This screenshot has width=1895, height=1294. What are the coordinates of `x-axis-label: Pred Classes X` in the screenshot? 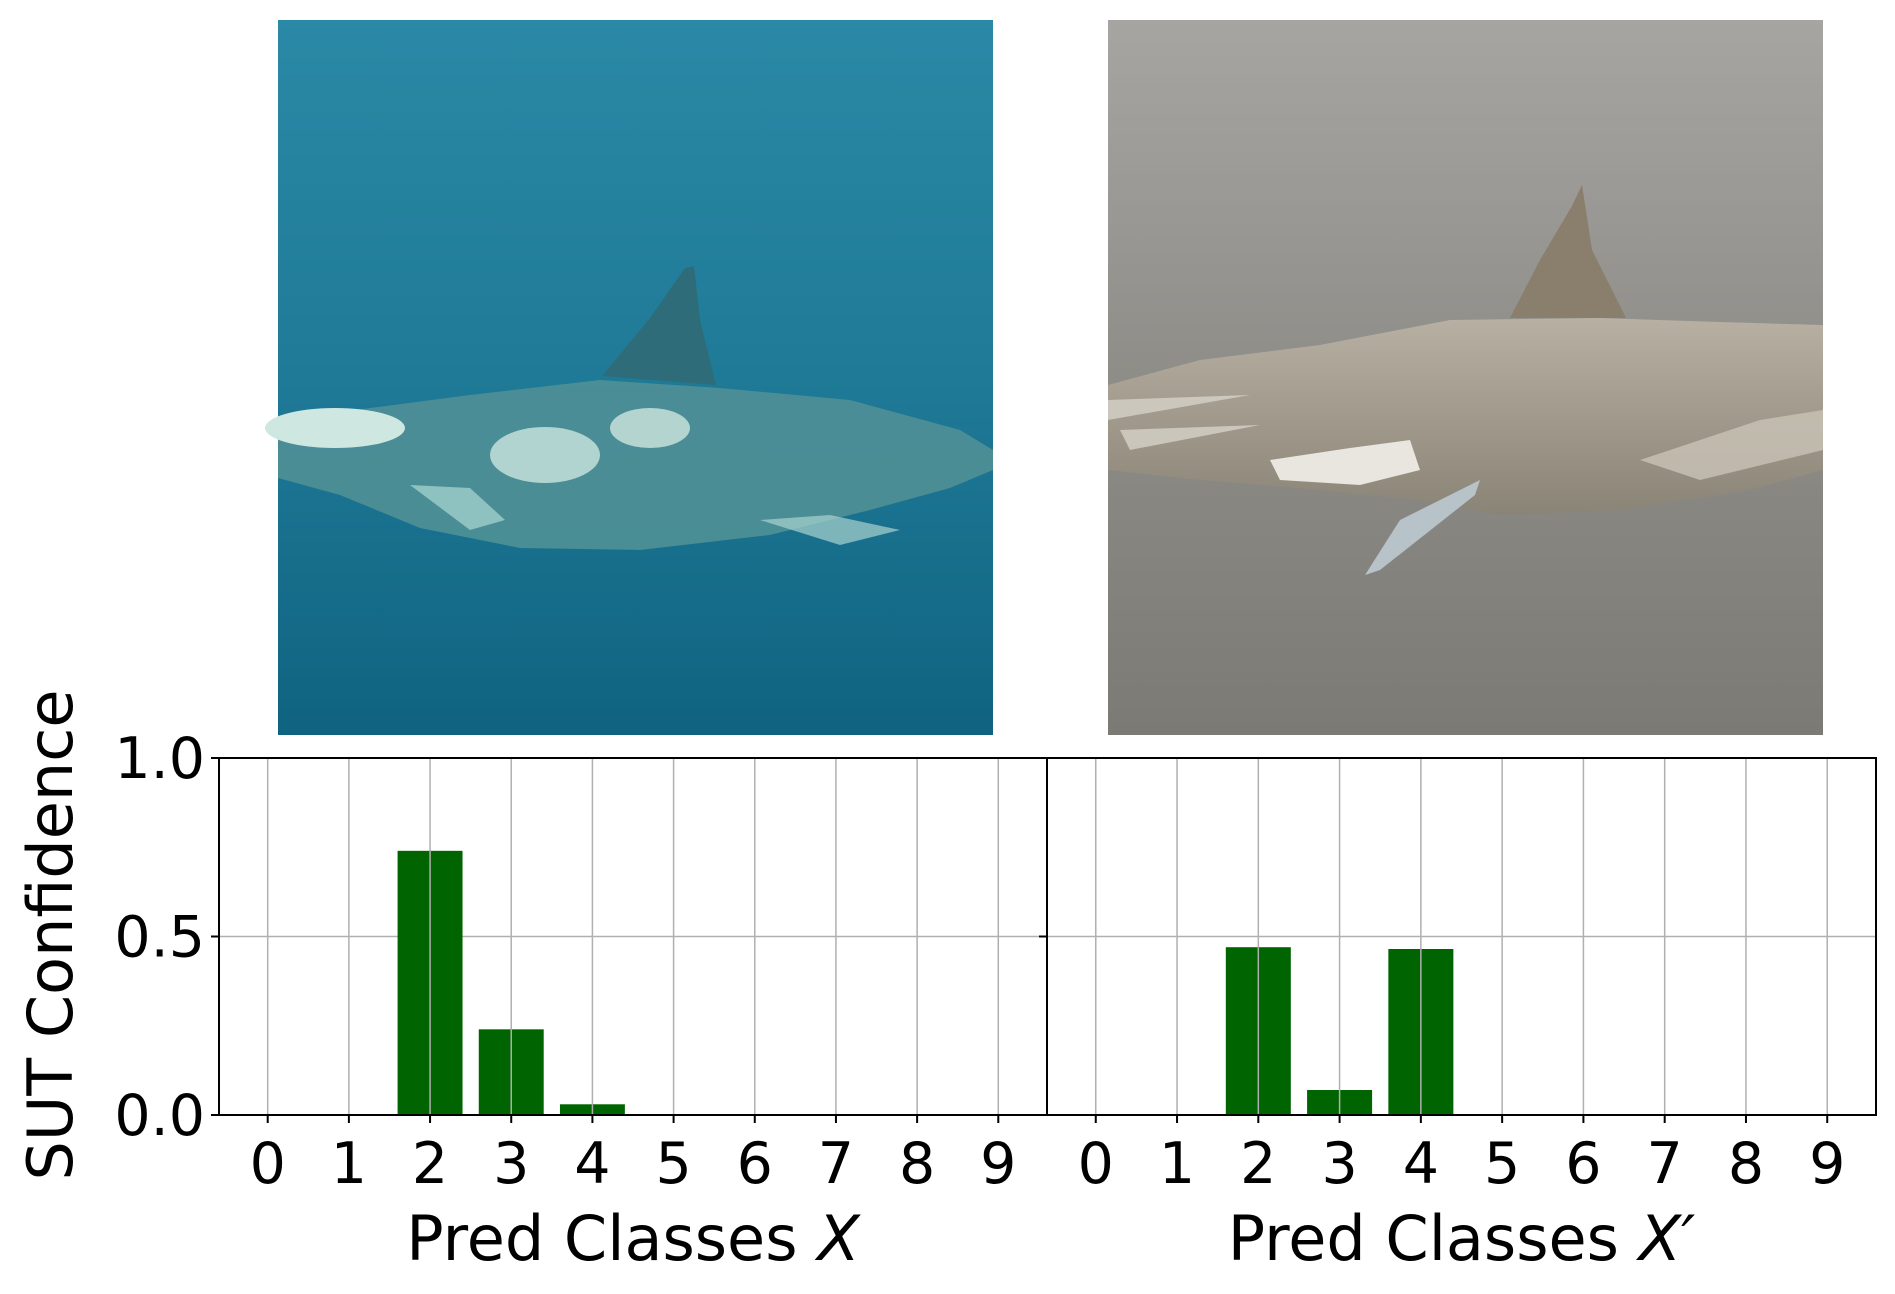 It's located at (633, 1238).